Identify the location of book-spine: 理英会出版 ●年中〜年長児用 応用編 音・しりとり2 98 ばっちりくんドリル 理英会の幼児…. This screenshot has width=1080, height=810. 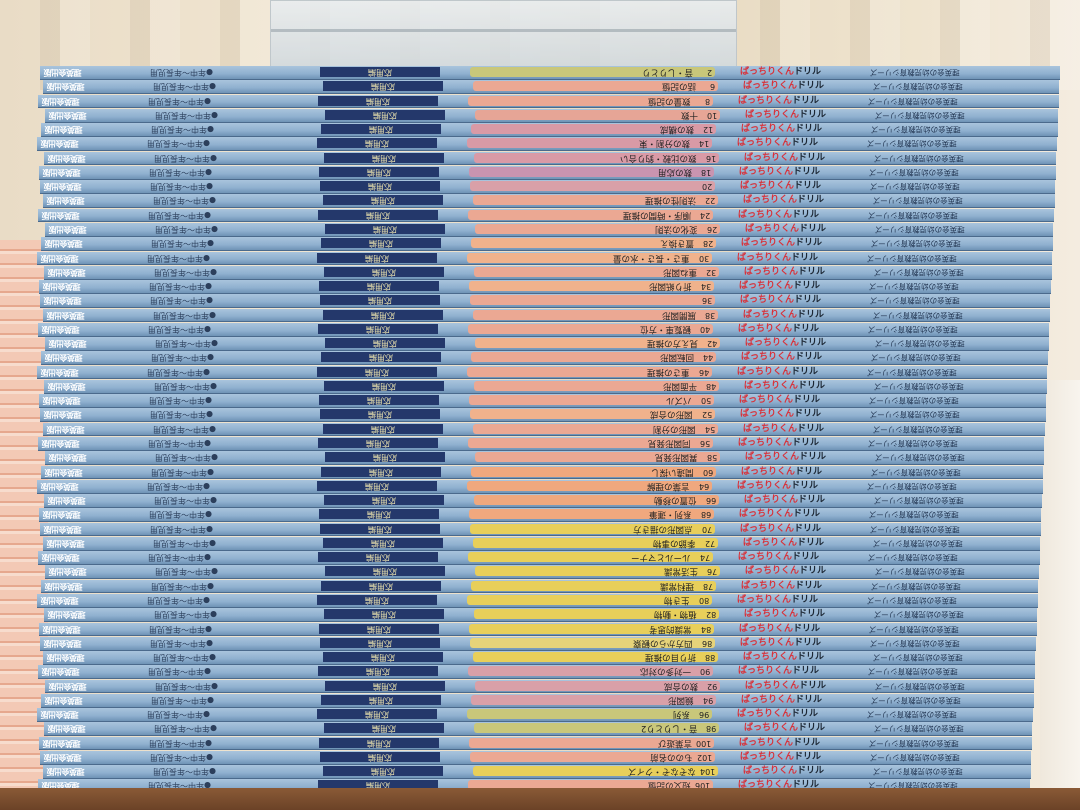
(538, 729).